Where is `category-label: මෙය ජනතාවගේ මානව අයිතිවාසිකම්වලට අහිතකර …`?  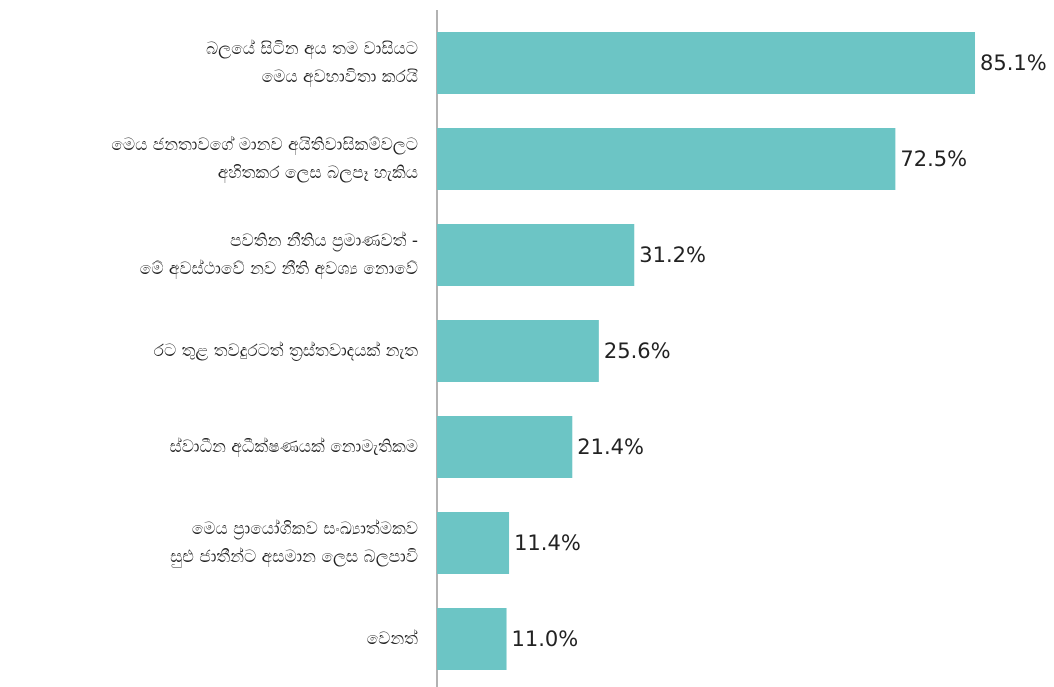 category-label: මෙය ජනතාවගේ මානව අයිතිවාසිකම්වලට අහිතකර … is located at coordinates (264, 159).